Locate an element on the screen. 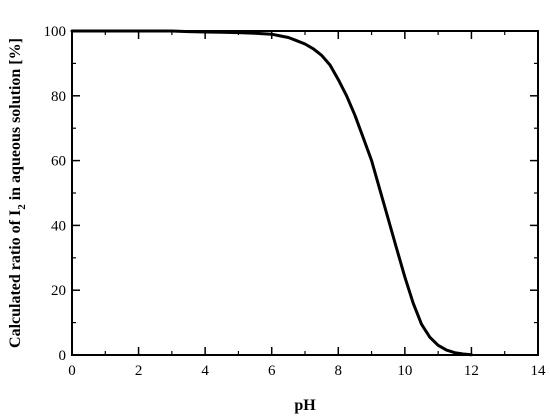  y-tick-label: 100 is located at coordinates (55, 32).